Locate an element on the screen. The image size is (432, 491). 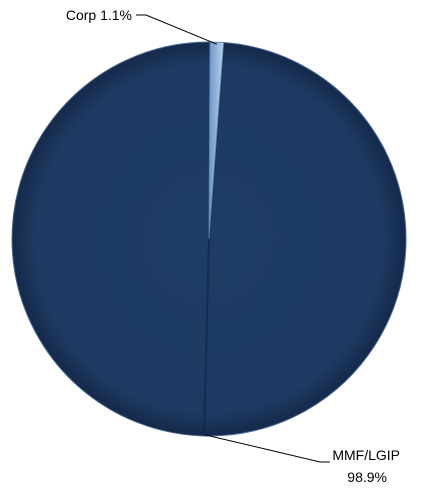
slice-corp is located at coordinates (216, 140).